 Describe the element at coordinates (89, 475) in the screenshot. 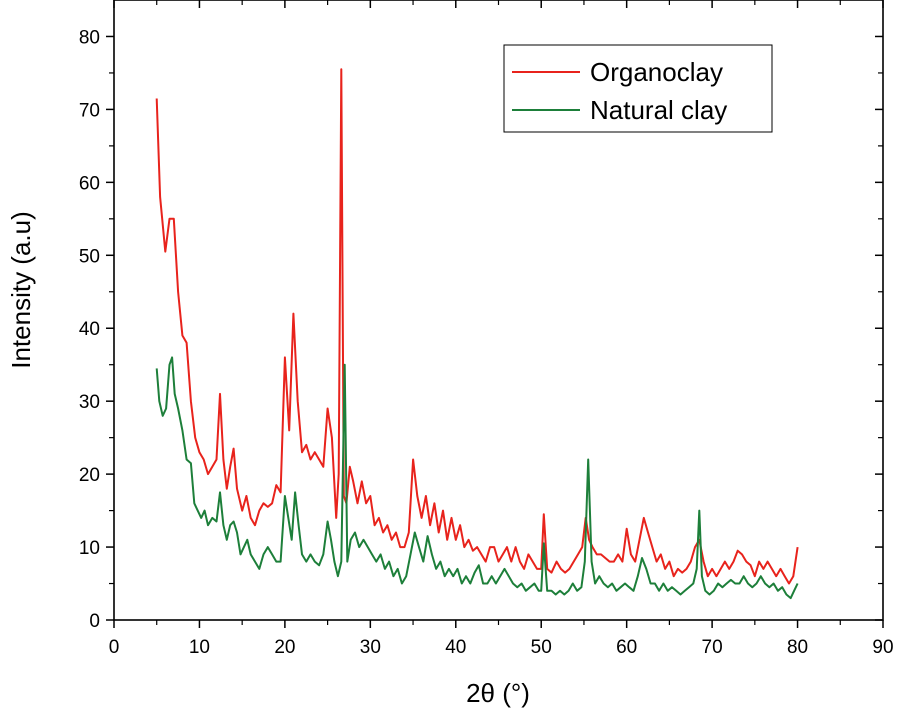

I see `y-tick-label: 20` at that location.